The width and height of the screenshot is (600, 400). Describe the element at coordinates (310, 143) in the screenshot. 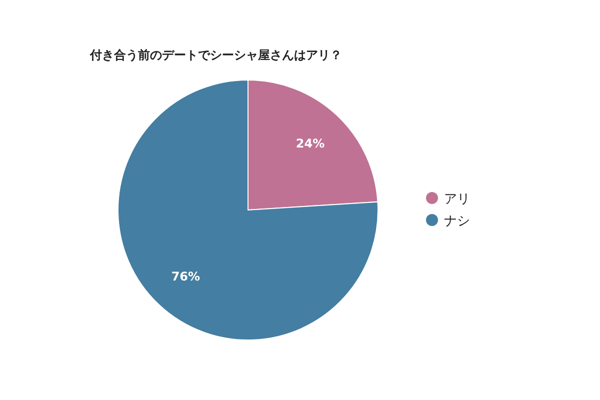

I see `data-label: 24%` at that location.